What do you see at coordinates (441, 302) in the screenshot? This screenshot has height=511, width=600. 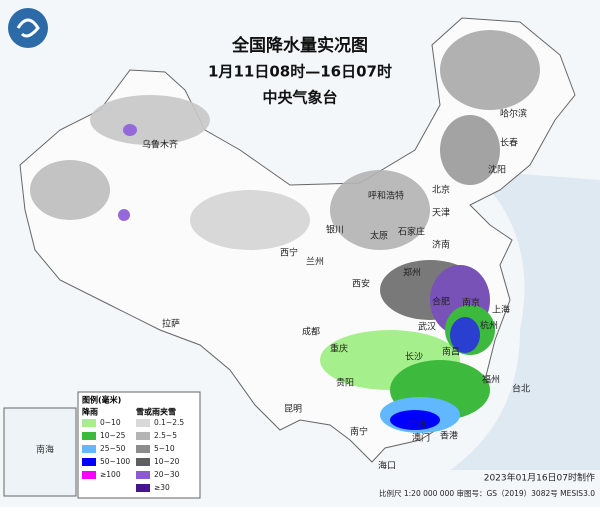 I see `city-label: 合肥` at bounding box center [441, 302].